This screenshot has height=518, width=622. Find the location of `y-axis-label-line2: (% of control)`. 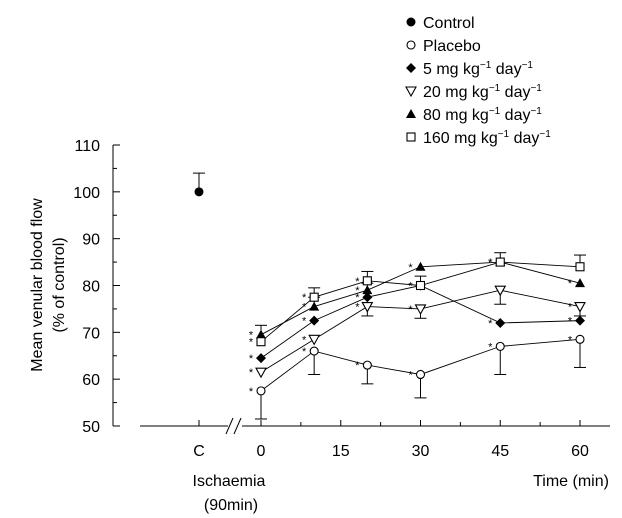

y-axis-label-line2: (% of control) is located at coordinates (59, 284).